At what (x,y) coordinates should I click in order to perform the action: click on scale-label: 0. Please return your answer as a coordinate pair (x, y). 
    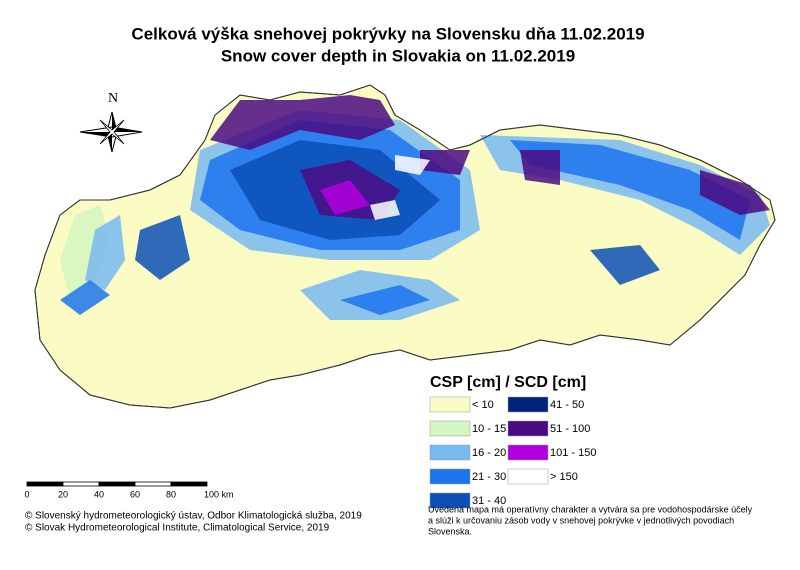
    Looking at the image, I should click on (26, 494).